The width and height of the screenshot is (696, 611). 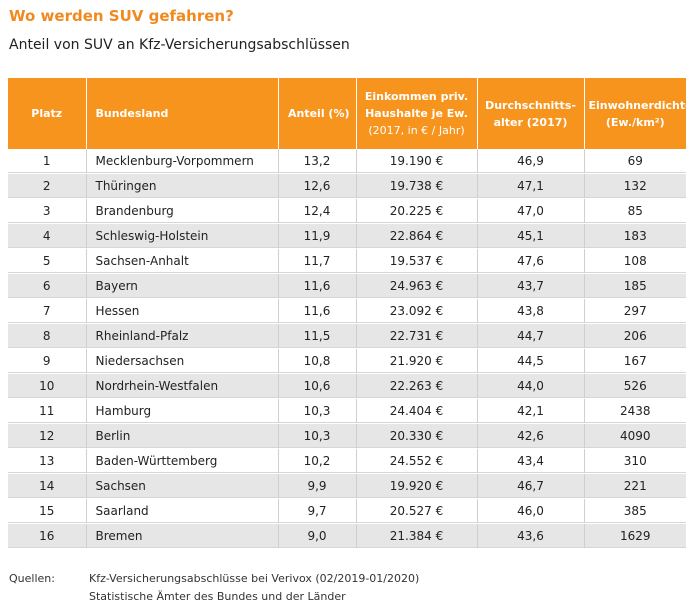 What do you see at coordinates (182, 536) in the screenshot?
I see `cell-bundesland: Bremen` at bounding box center [182, 536].